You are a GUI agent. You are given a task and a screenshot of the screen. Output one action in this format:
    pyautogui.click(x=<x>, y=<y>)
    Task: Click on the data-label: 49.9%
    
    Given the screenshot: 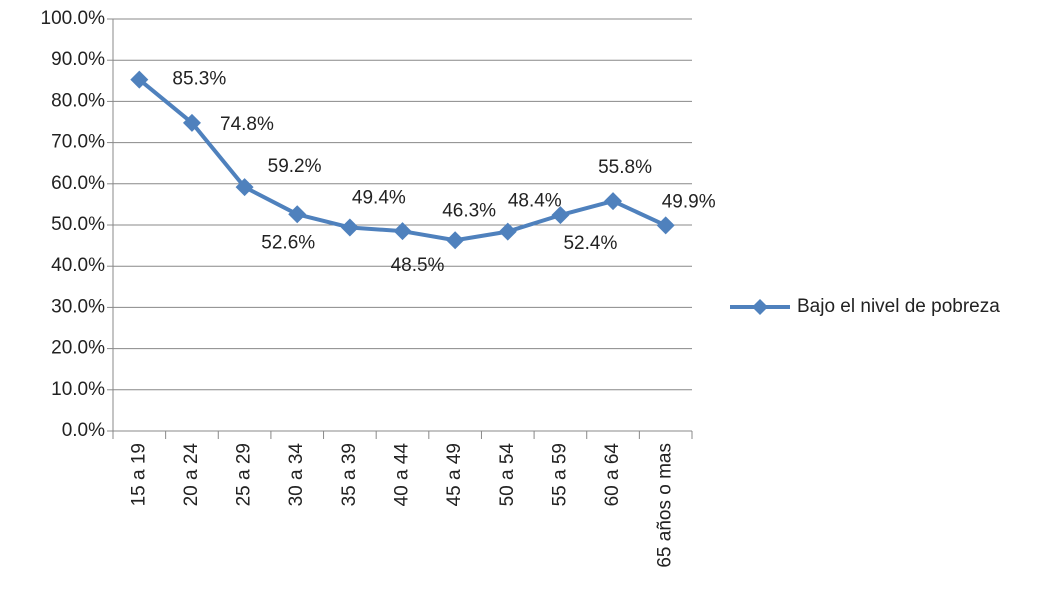 What is the action you would take?
    pyautogui.click(x=689, y=201)
    